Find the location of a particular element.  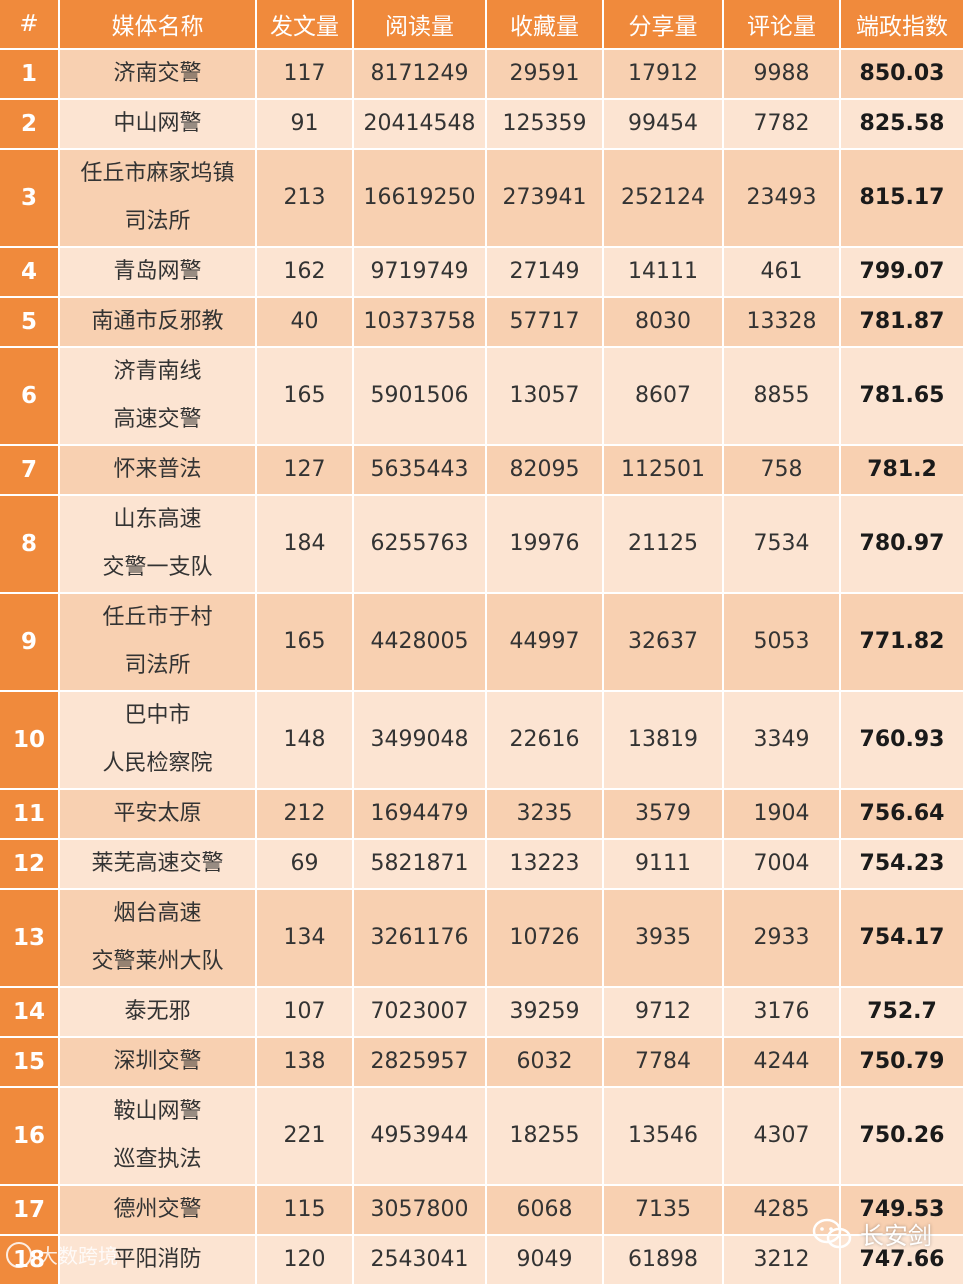

index-cell: 781.65 is located at coordinates (903, 397).